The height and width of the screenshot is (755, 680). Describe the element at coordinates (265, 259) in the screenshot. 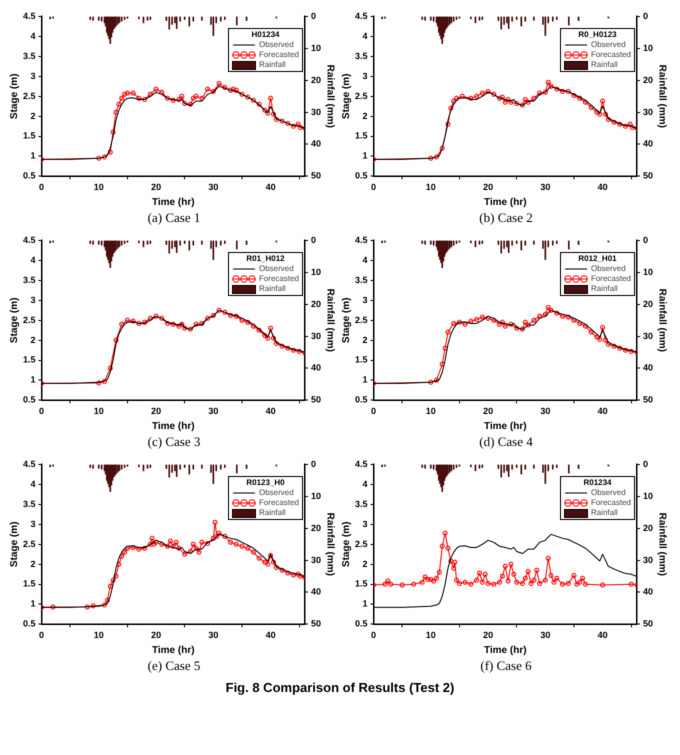

I see `legend-title: R01_H012` at that location.